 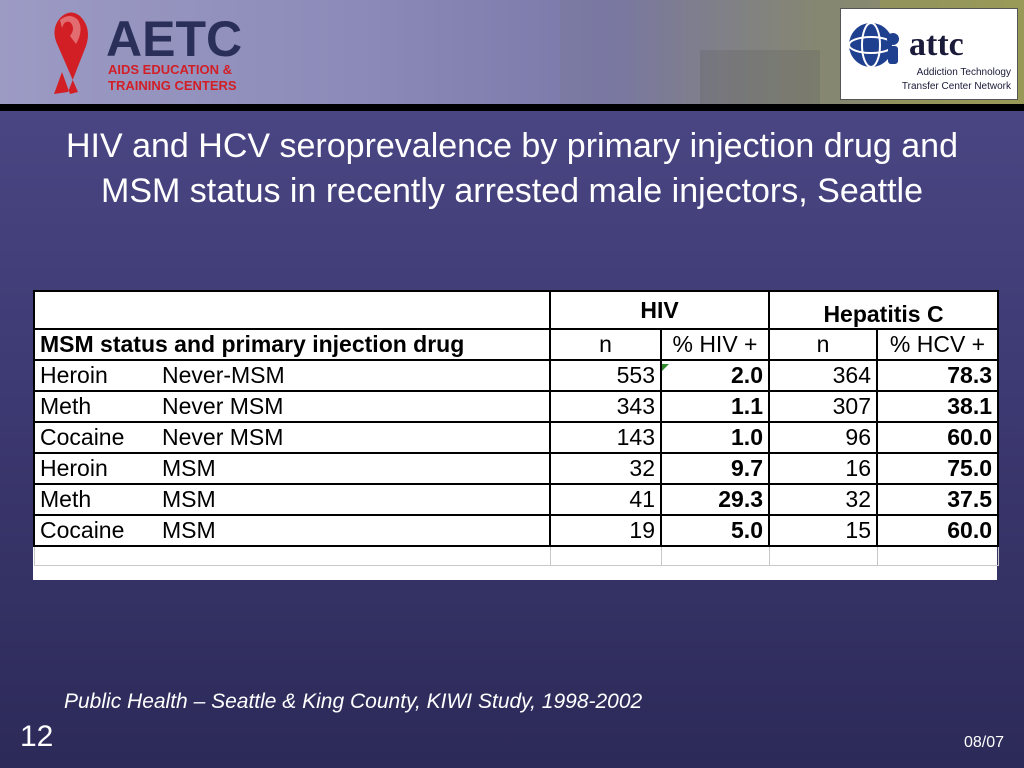 What do you see at coordinates (605, 468) in the screenshot?
I see `hiv-n-cell: 32` at bounding box center [605, 468].